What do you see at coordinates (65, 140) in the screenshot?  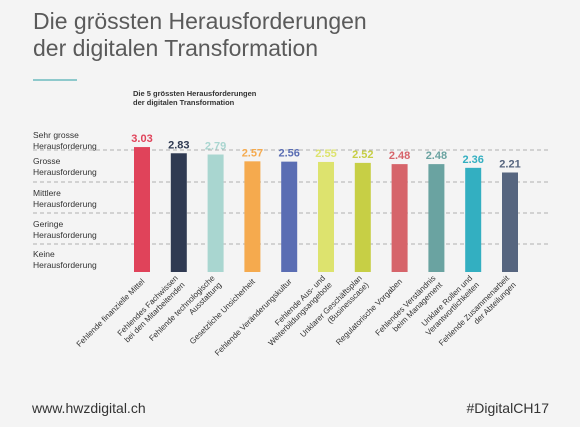 I see `level-label-0: Sehr grosse Herausforderung` at bounding box center [65, 140].